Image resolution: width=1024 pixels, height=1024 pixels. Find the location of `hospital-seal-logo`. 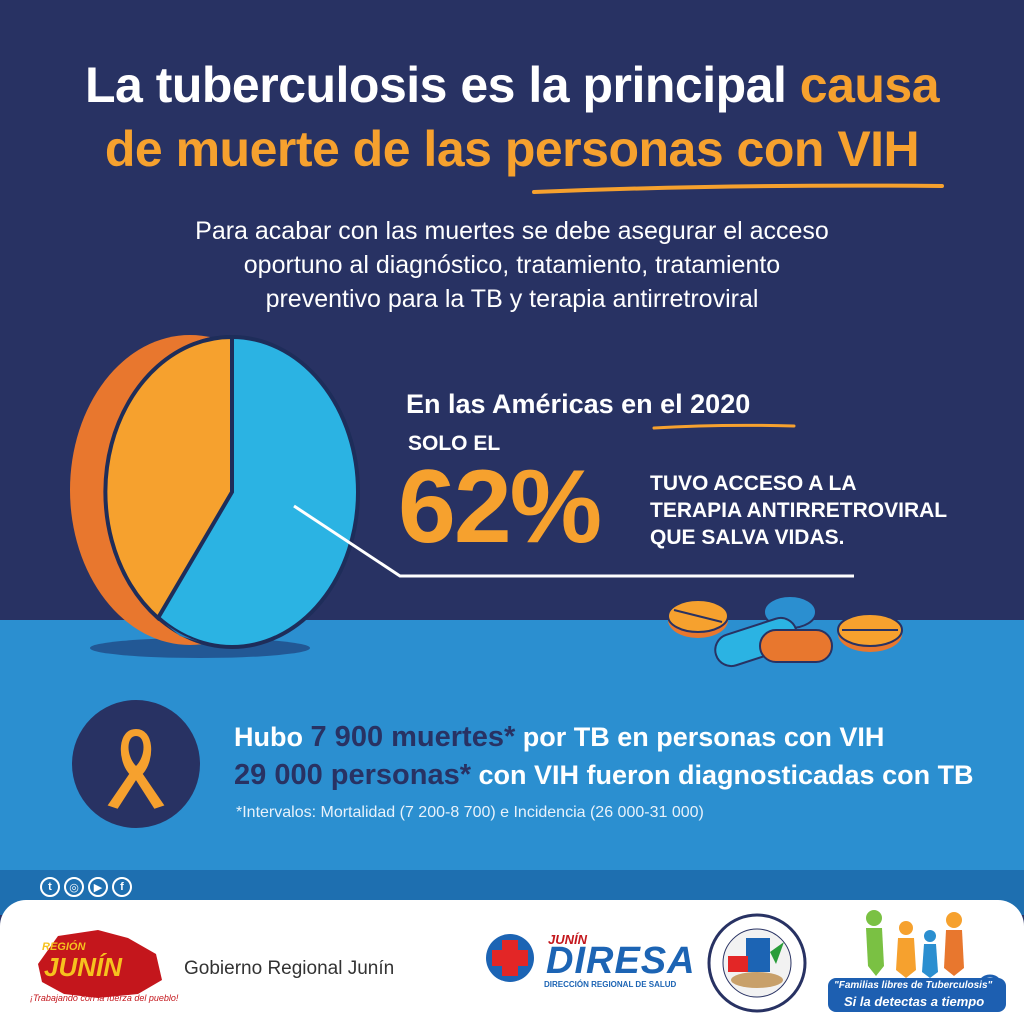

hospital-seal-logo is located at coordinates (757, 963).